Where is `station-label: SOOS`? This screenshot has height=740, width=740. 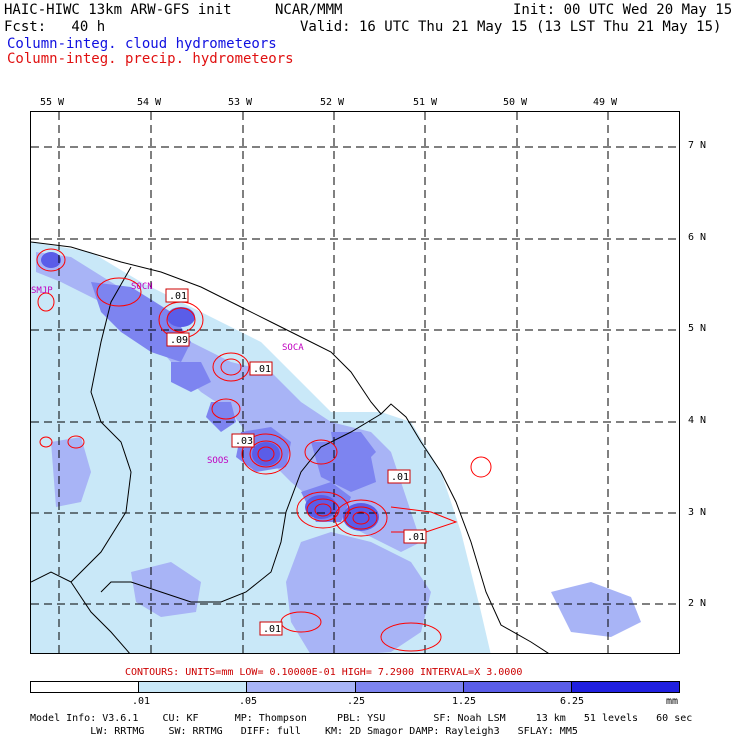 station-label: SOOS is located at coordinates (218, 461).